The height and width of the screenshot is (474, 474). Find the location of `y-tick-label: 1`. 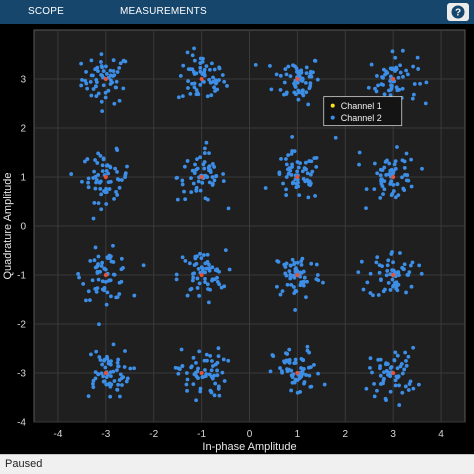

y-tick-label: 1 is located at coordinates (23, 178).